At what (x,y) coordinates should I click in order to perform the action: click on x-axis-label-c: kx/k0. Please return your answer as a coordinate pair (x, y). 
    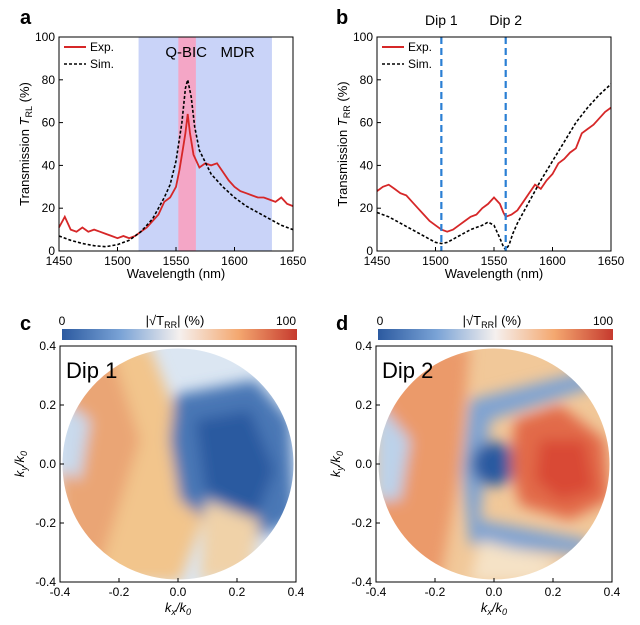
    Looking at the image, I should click on (178, 608).